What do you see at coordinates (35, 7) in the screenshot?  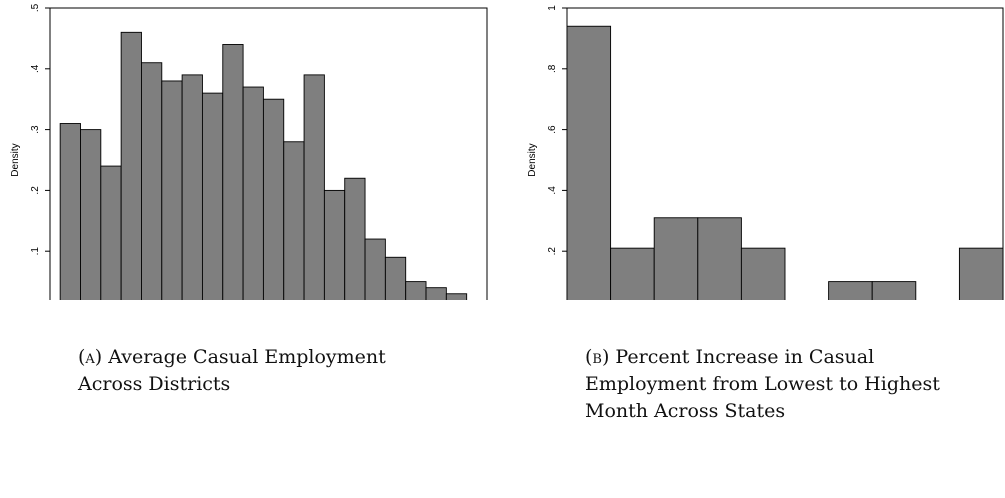 I see `ytick-label-a-5: .5` at bounding box center [35, 7].